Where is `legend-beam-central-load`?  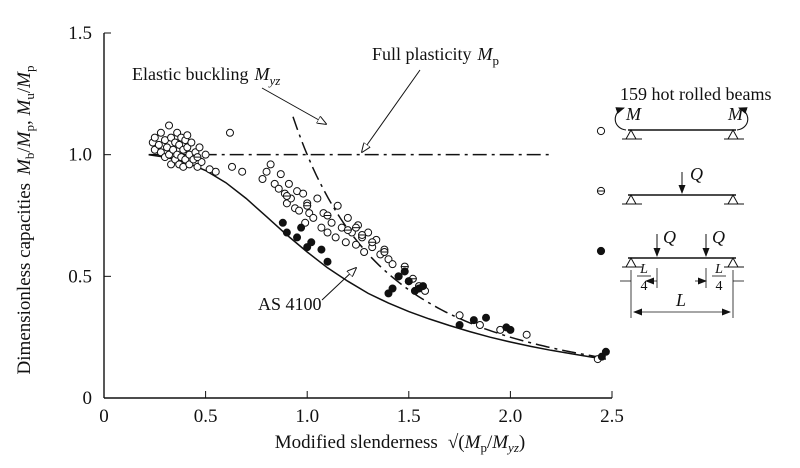
legend-beam-central-load is located at coordinates (683, 188).